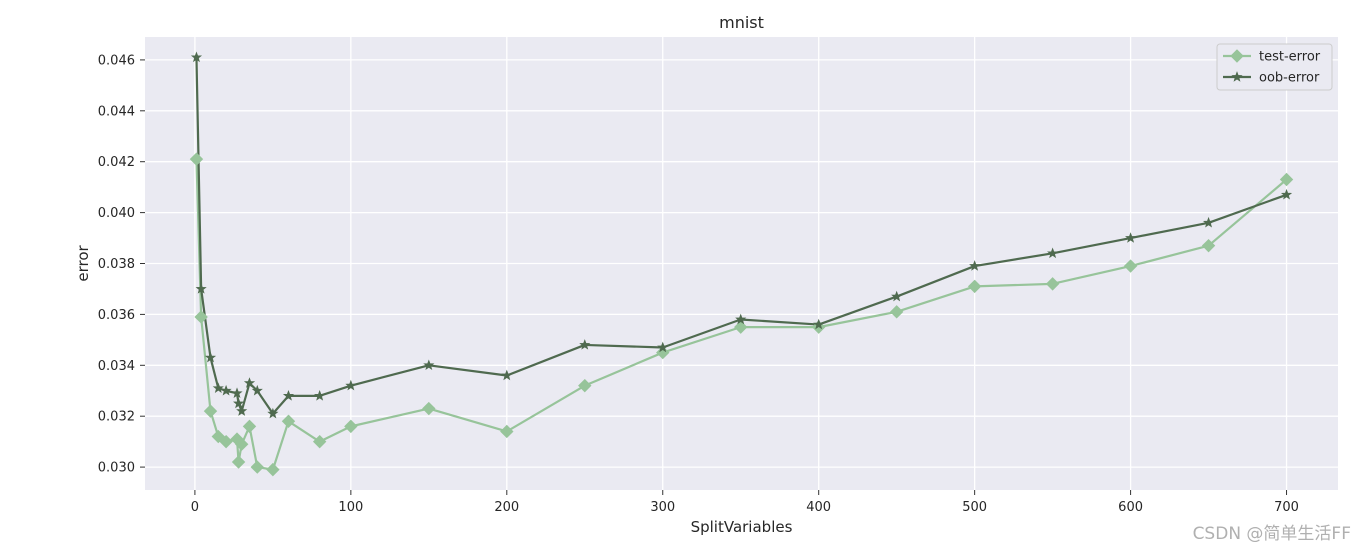  I want to click on x-tick-label: 100, so click(350, 507).